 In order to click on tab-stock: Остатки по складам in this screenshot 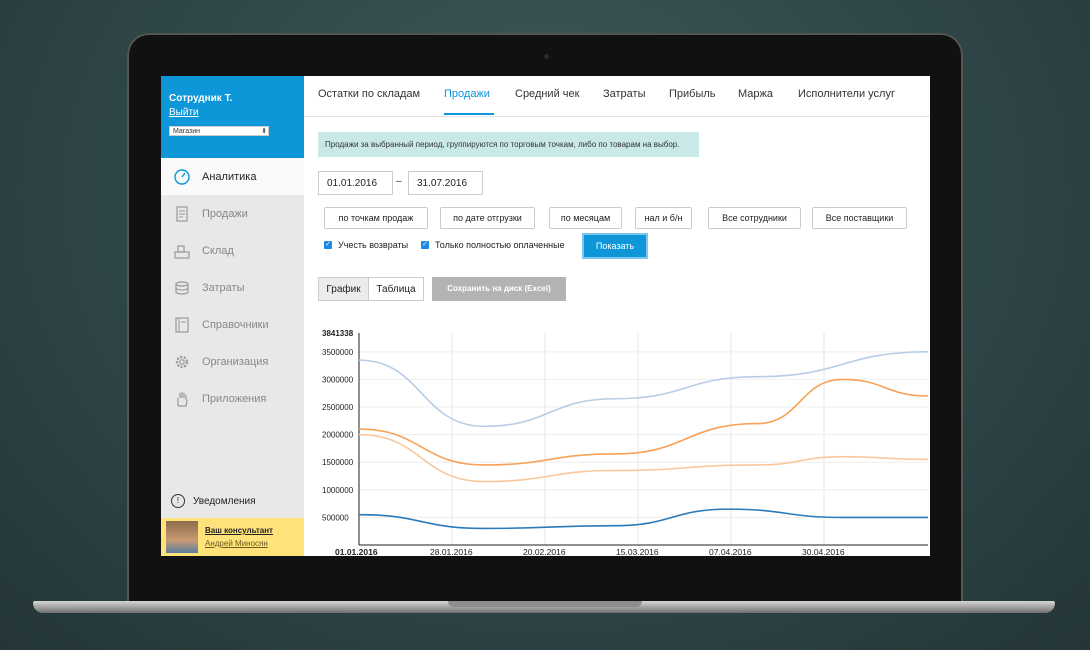, I will do `click(369, 94)`.